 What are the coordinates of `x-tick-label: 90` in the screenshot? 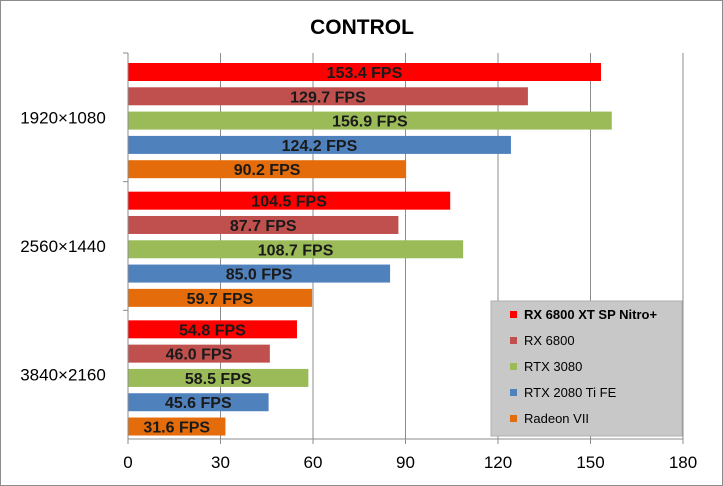 It's located at (405, 462).